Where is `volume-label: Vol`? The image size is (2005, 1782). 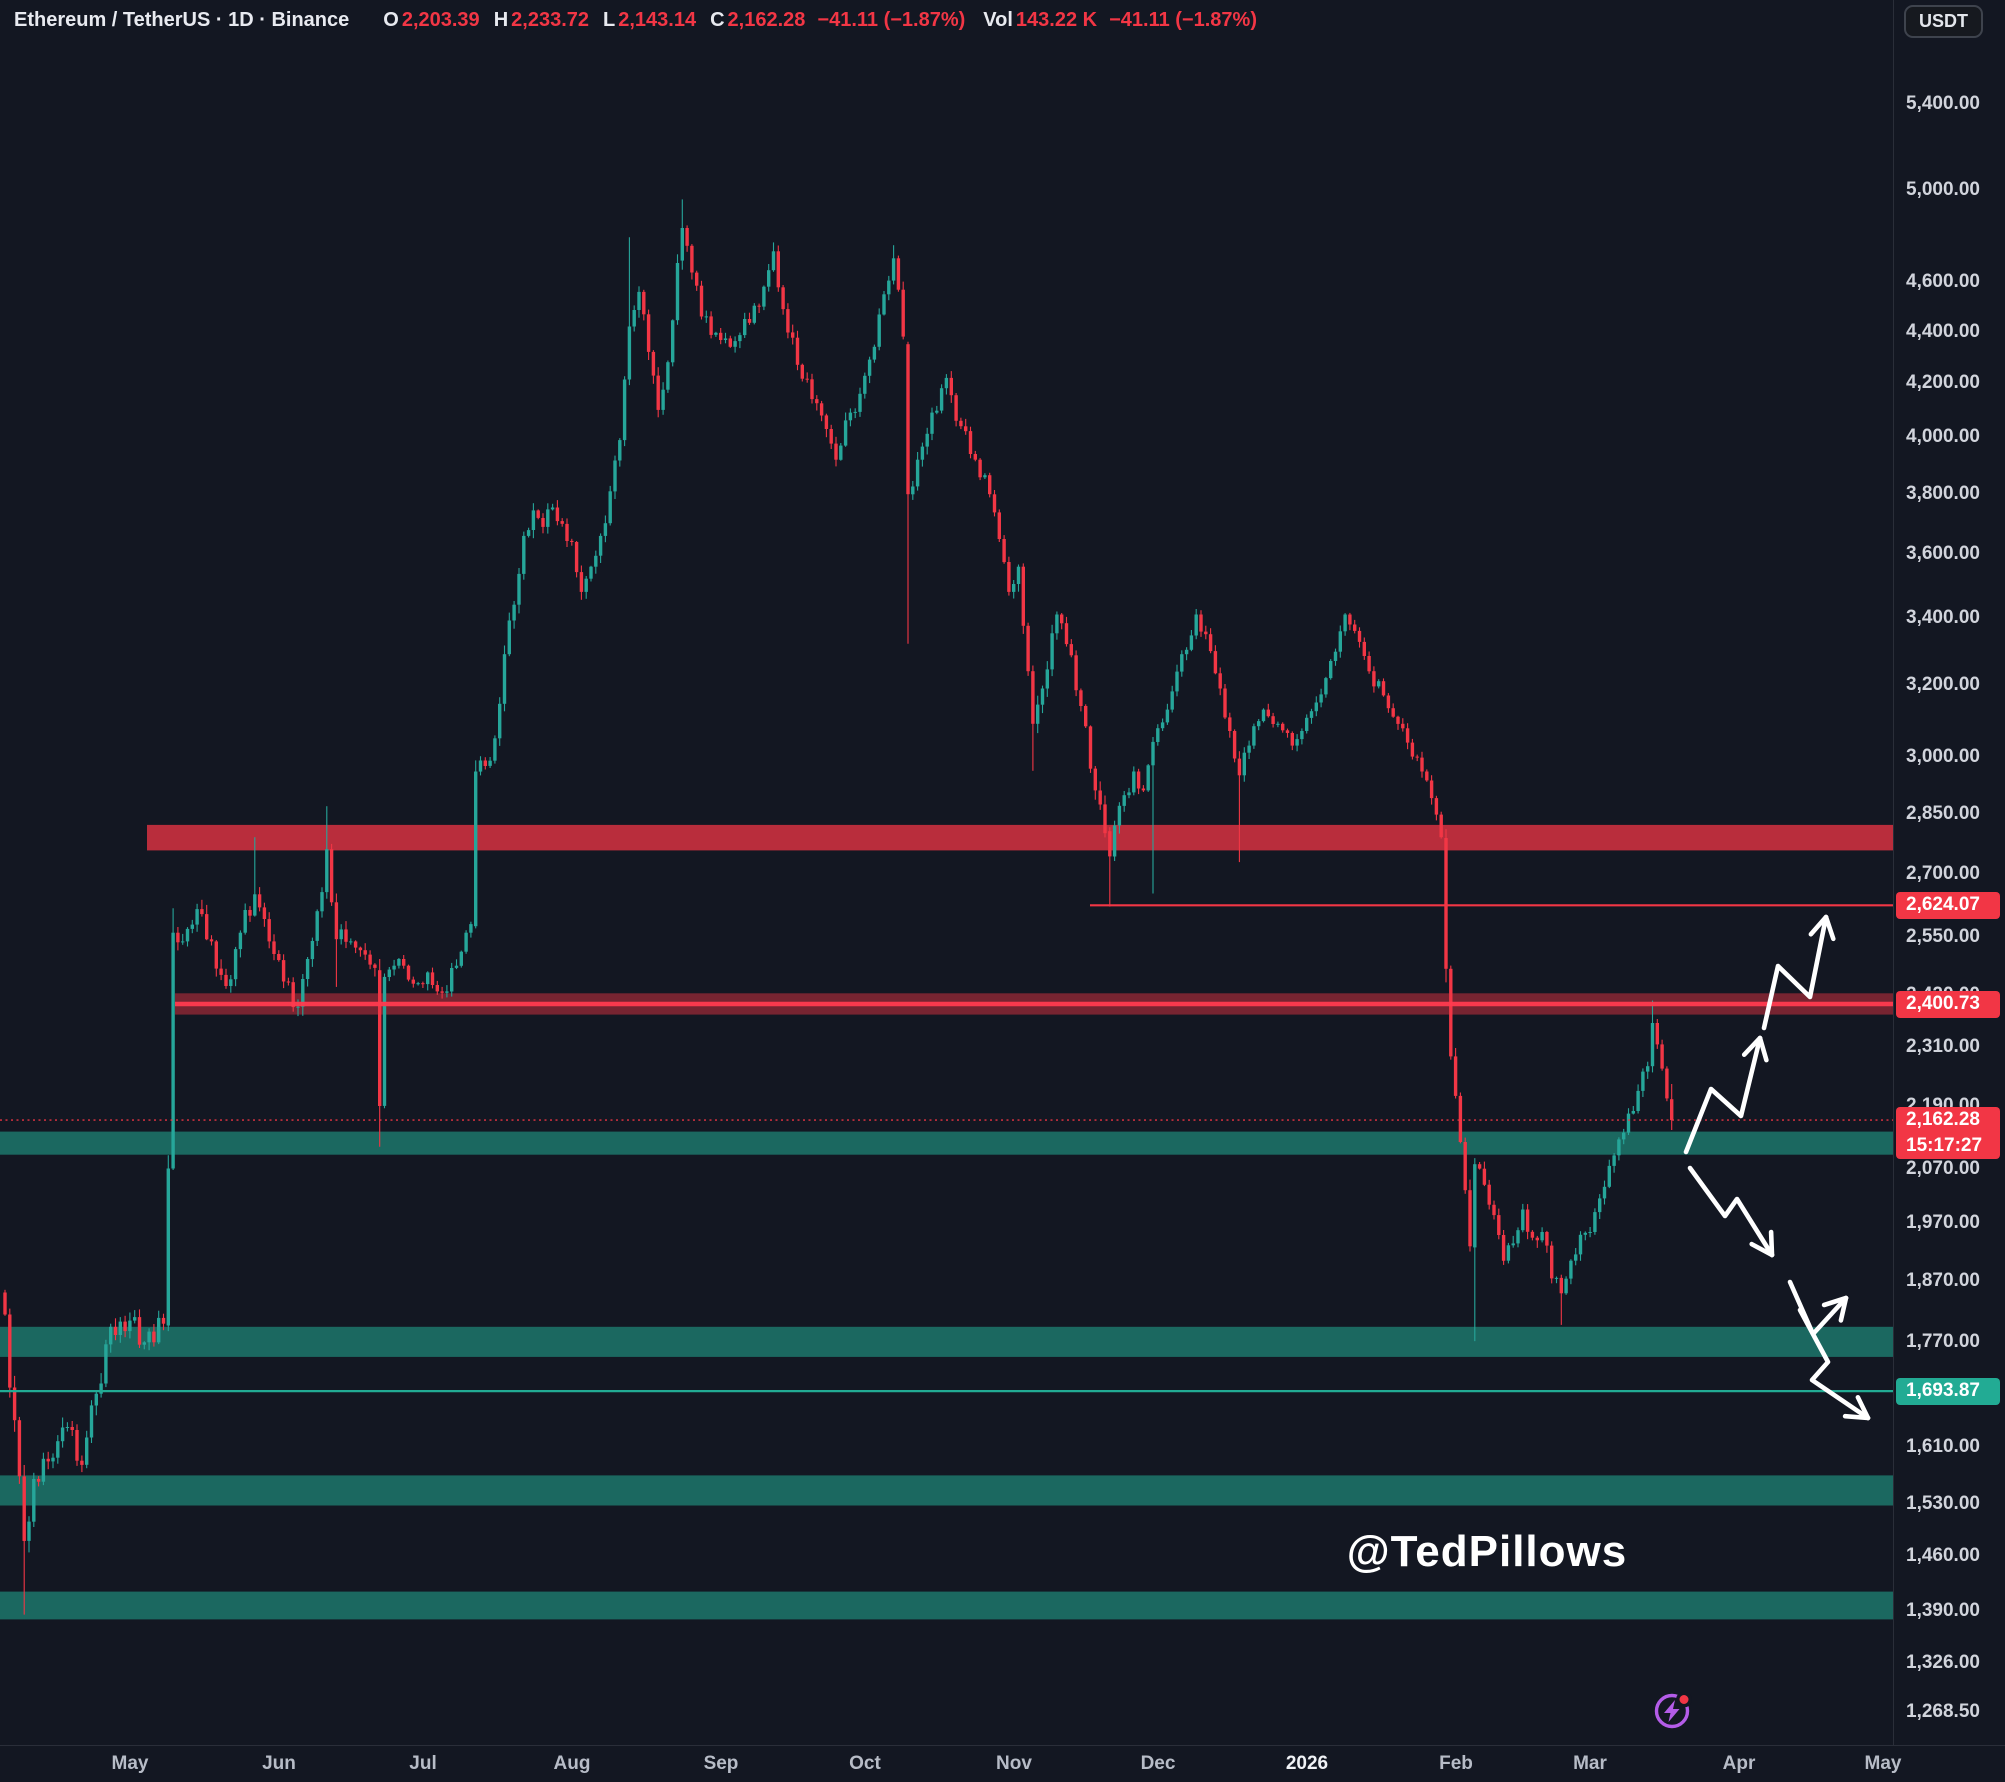 volume-label: Vol is located at coordinates (998, 19).